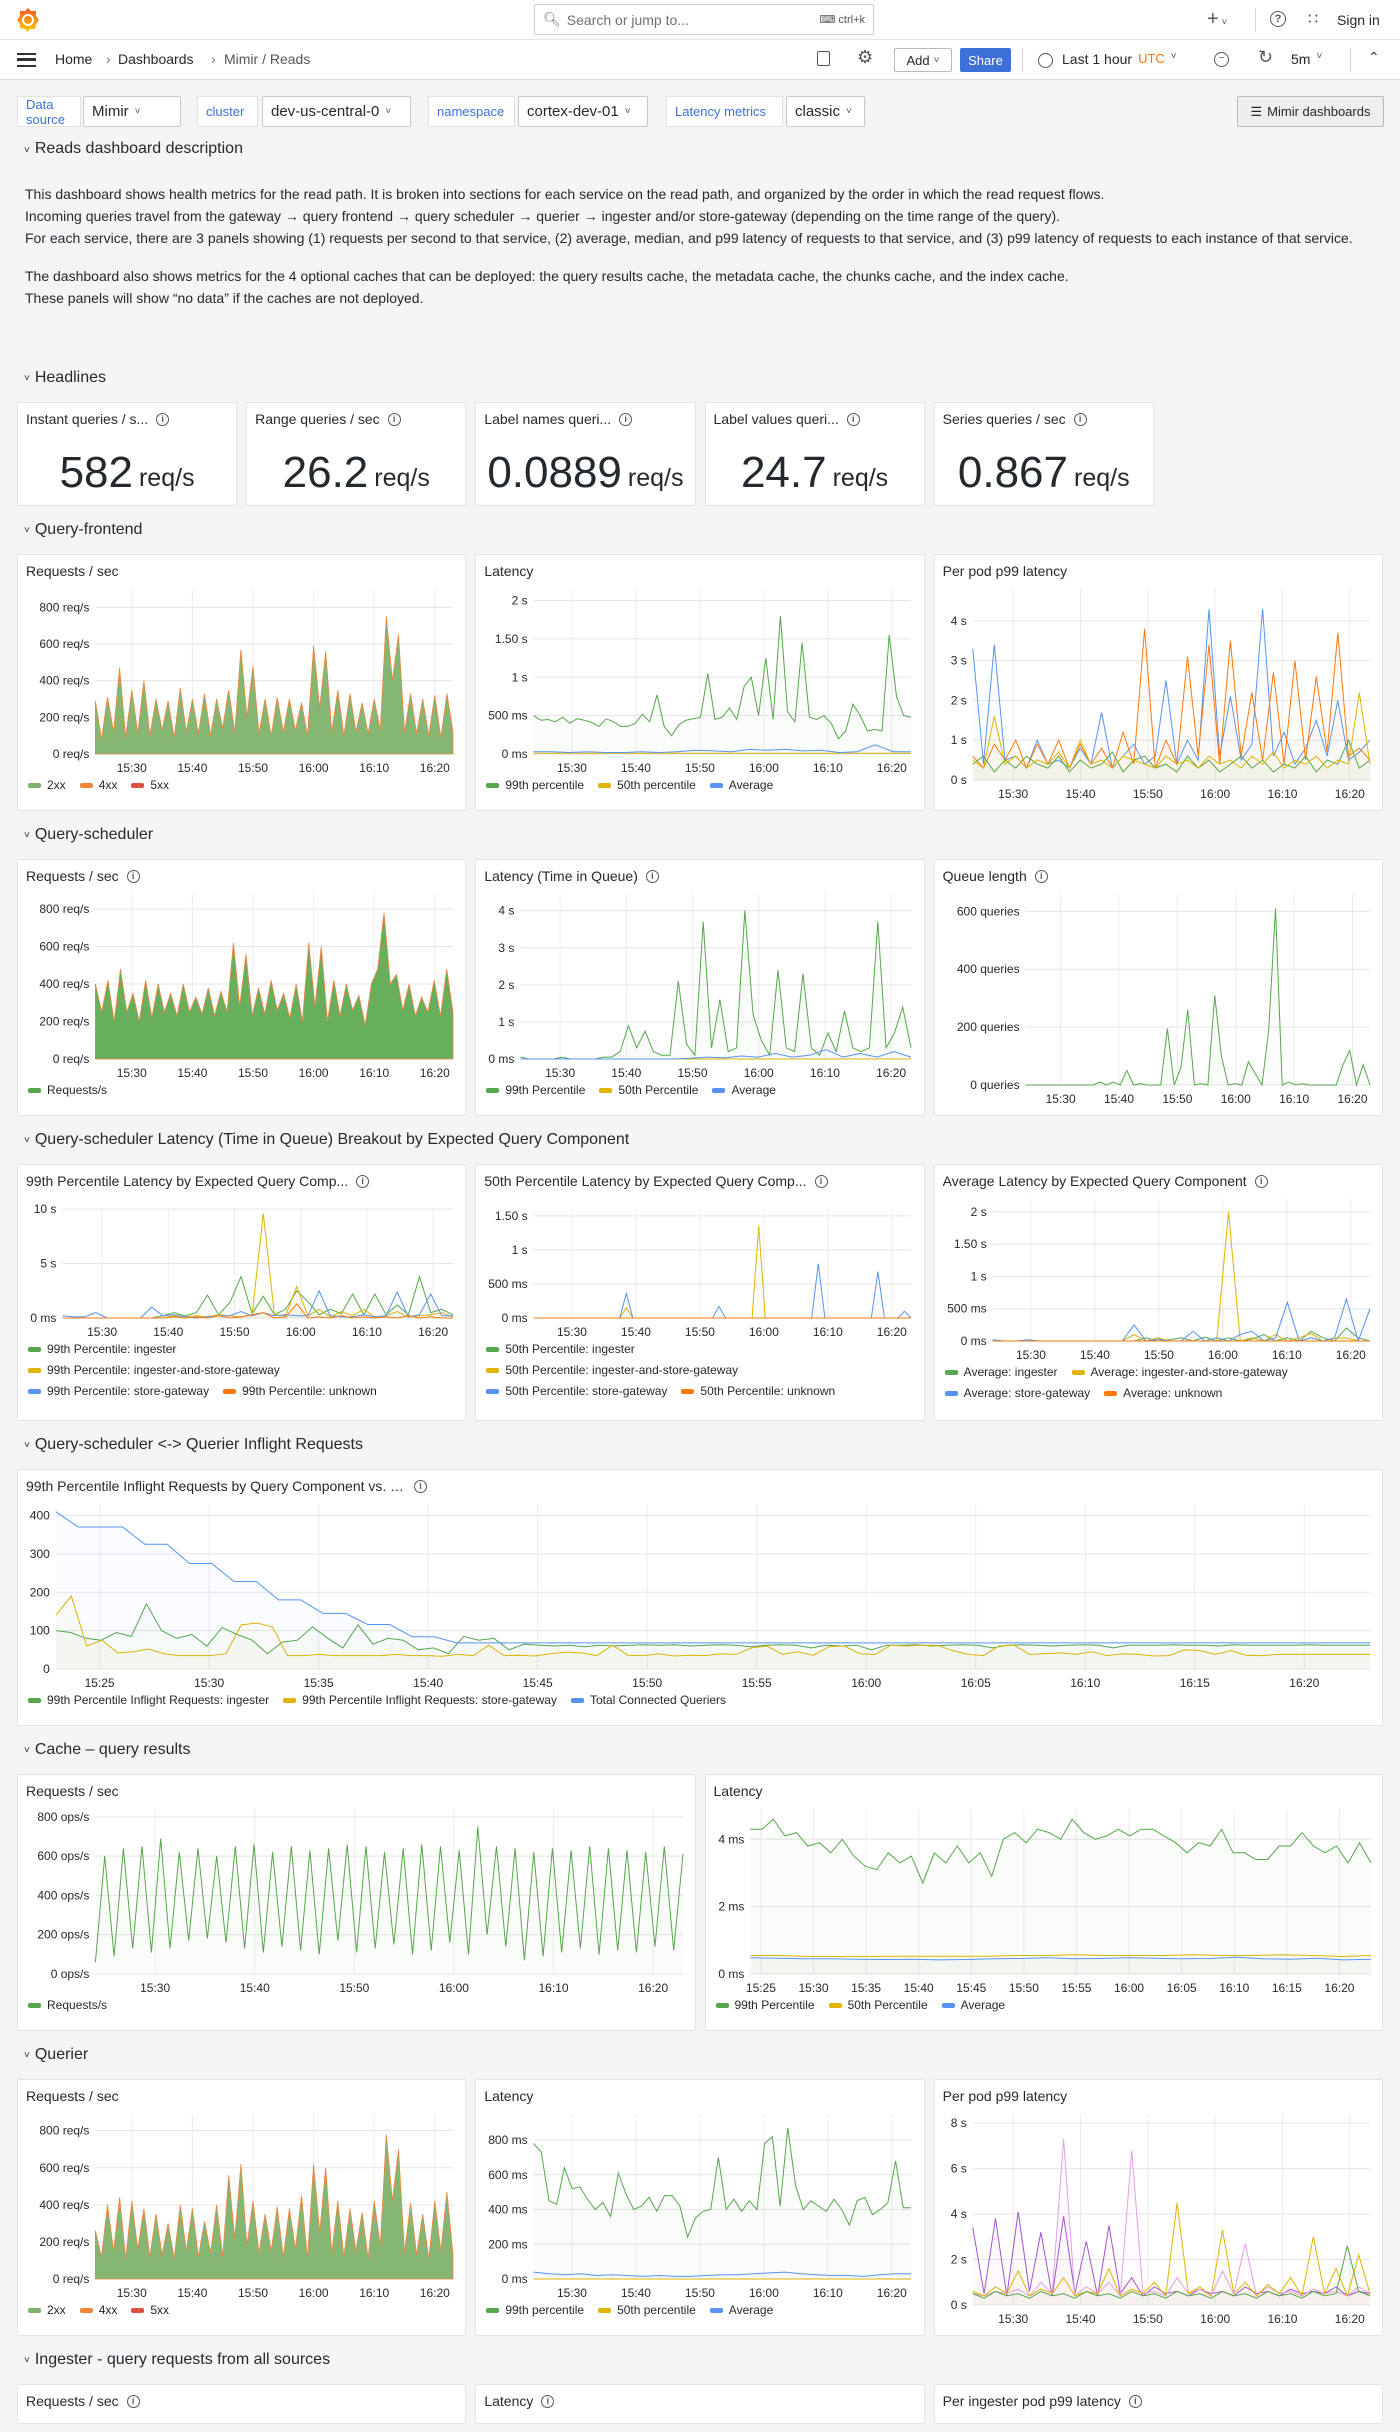 The height and width of the screenshot is (2432, 1400). I want to click on description-row-header: ˅ Reads dashboard description, so click(133, 149).